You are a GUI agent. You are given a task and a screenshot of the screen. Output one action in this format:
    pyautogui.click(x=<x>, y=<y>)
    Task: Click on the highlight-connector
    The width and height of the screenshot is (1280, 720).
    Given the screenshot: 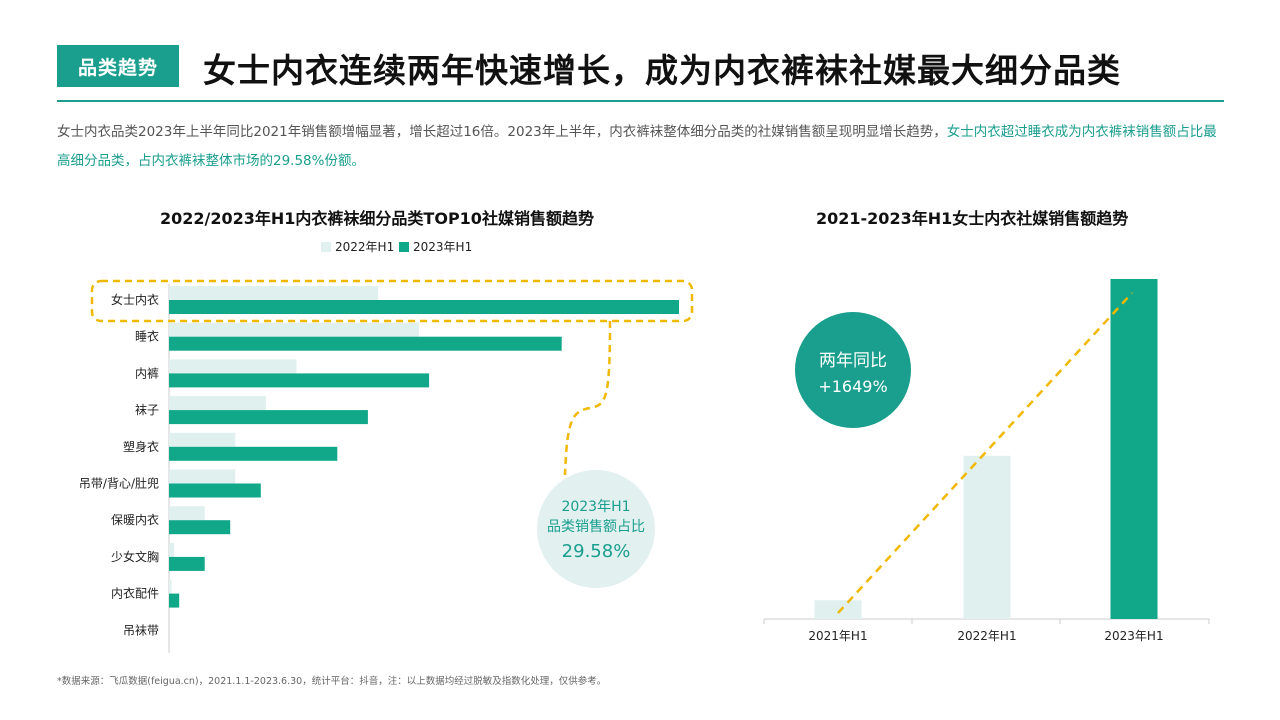 What is the action you would take?
    pyautogui.click(x=587, y=398)
    